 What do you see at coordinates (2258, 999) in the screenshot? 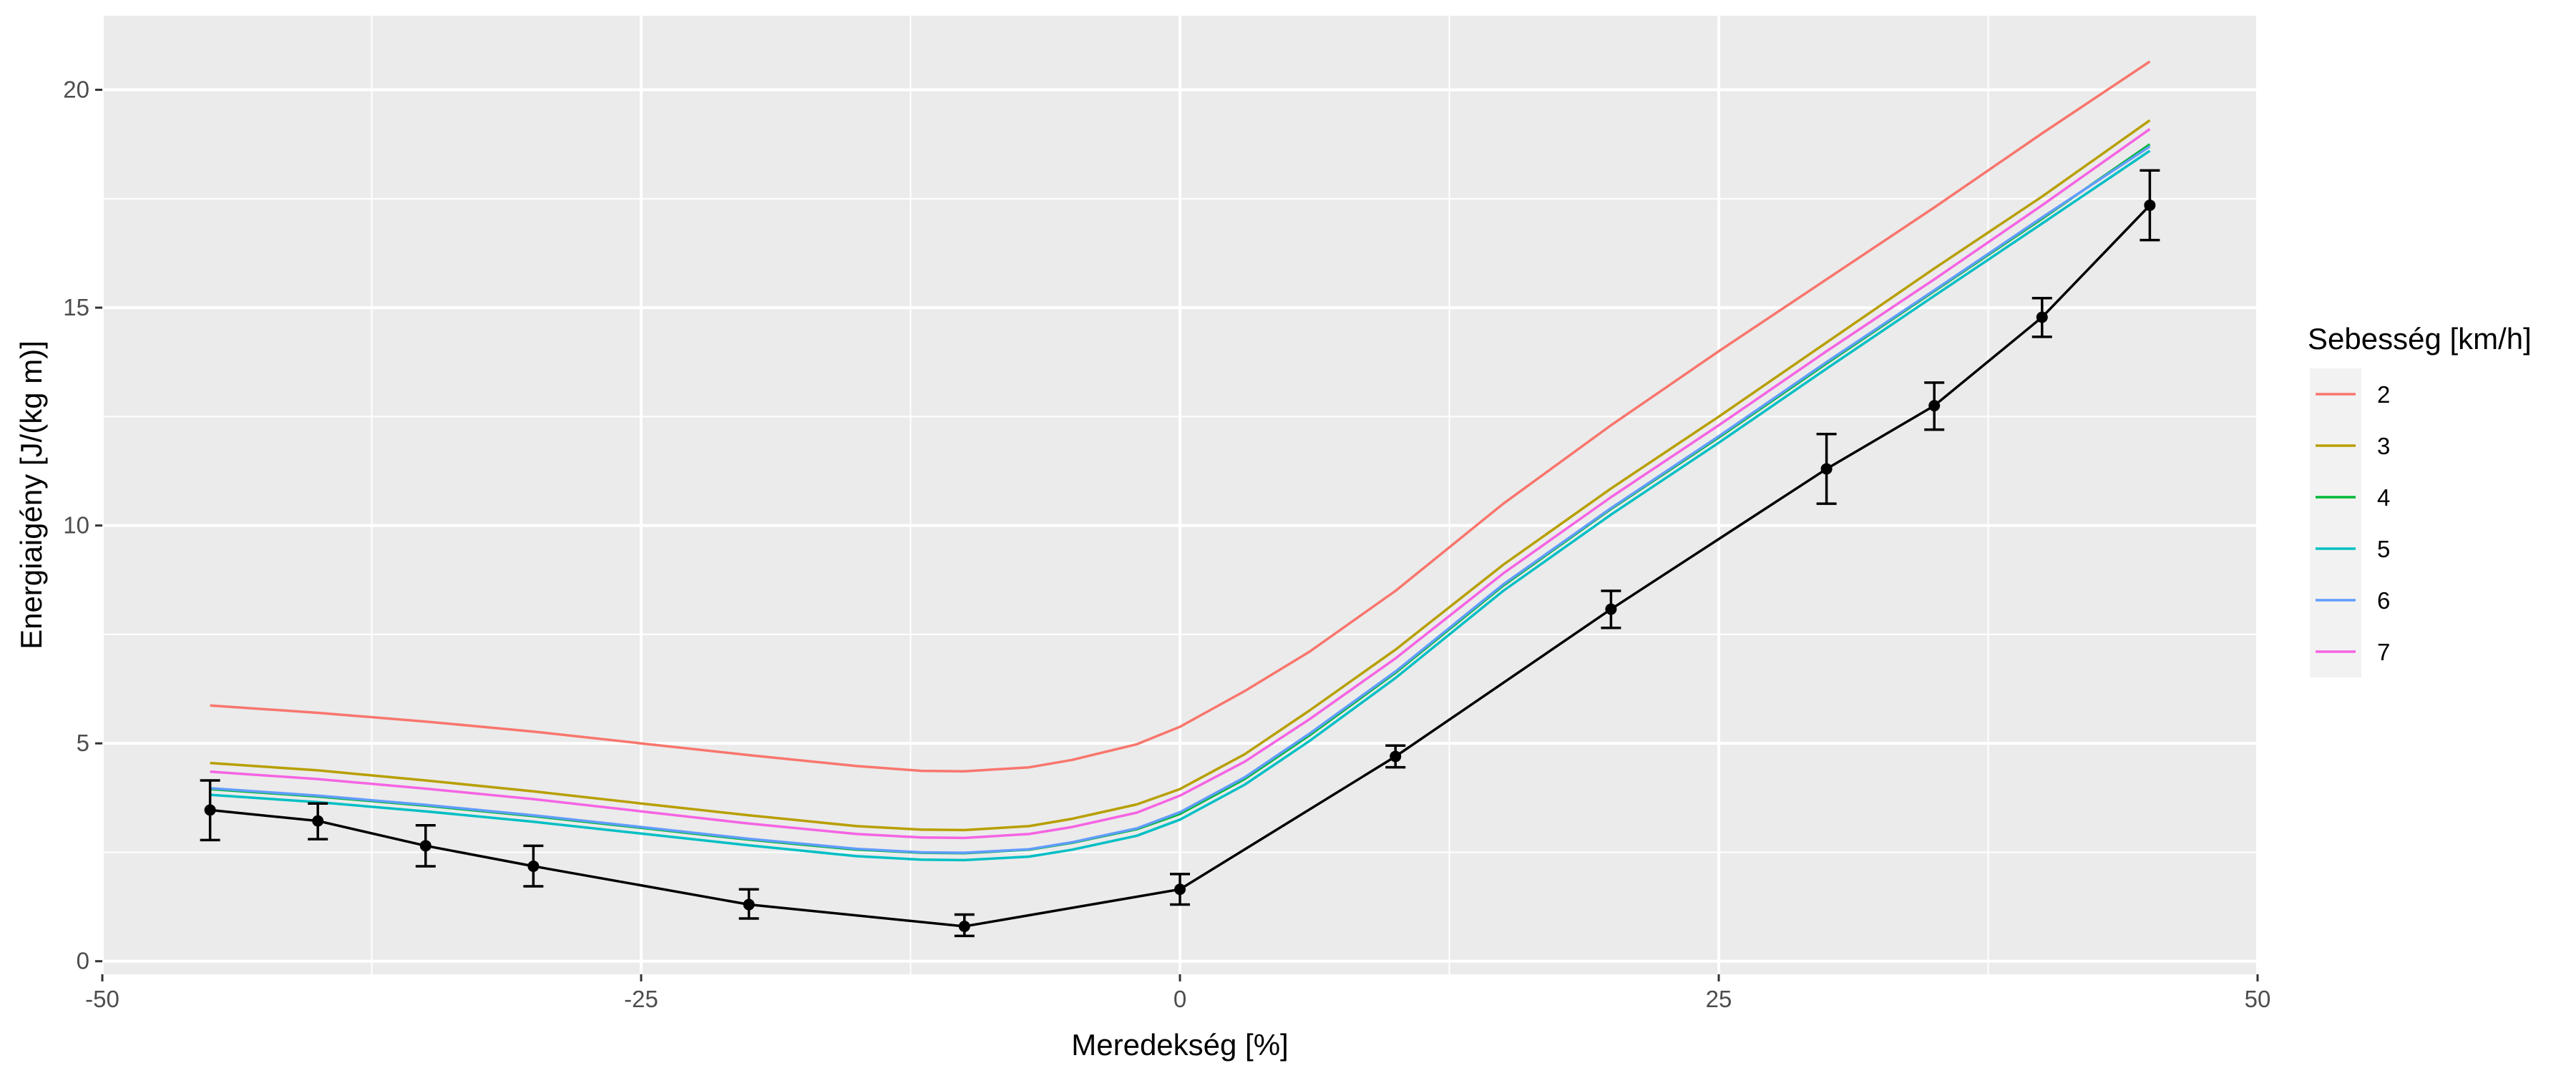
I see `x-tick-label: 50` at bounding box center [2258, 999].